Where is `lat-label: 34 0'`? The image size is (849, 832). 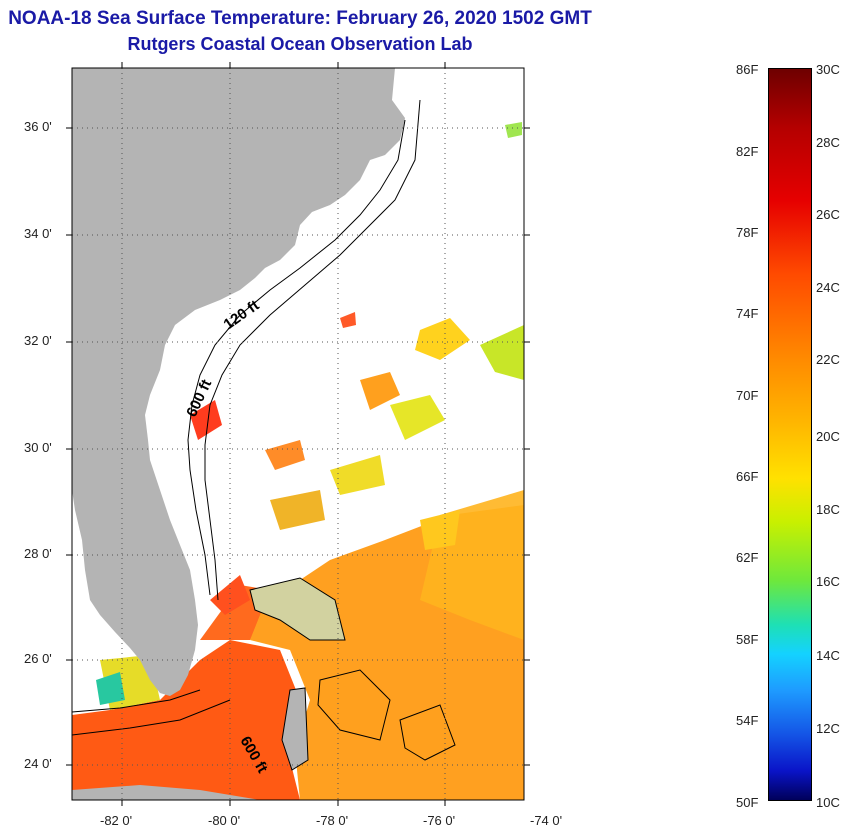
lat-label: 34 0' is located at coordinates (38, 233).